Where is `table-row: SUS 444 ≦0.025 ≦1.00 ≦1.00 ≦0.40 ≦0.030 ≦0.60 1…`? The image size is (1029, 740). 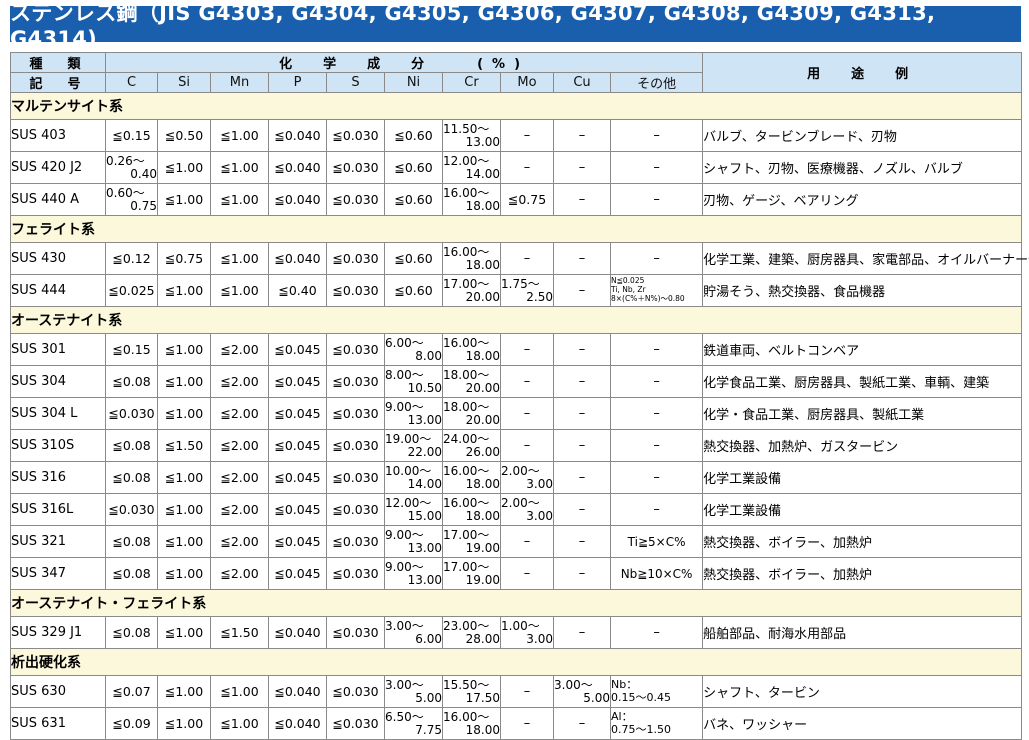
table-row: SUS 444 ≦0.025 ≦1.00 ≦1.00 ≦0.40 ≦0.030 ≦0.60 1… is located at coordinates (516, 290).